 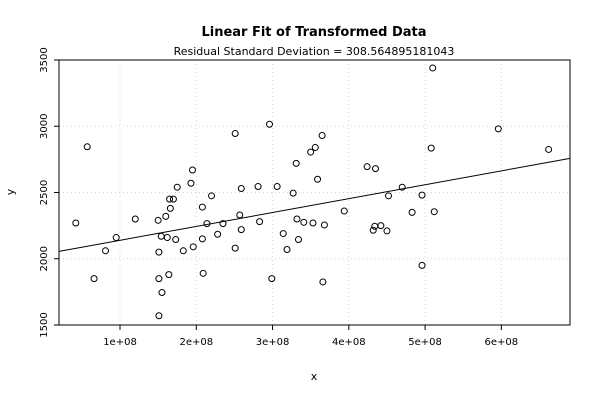 I want to click on y-tick-label: 2000, so click(x=44, y=258).